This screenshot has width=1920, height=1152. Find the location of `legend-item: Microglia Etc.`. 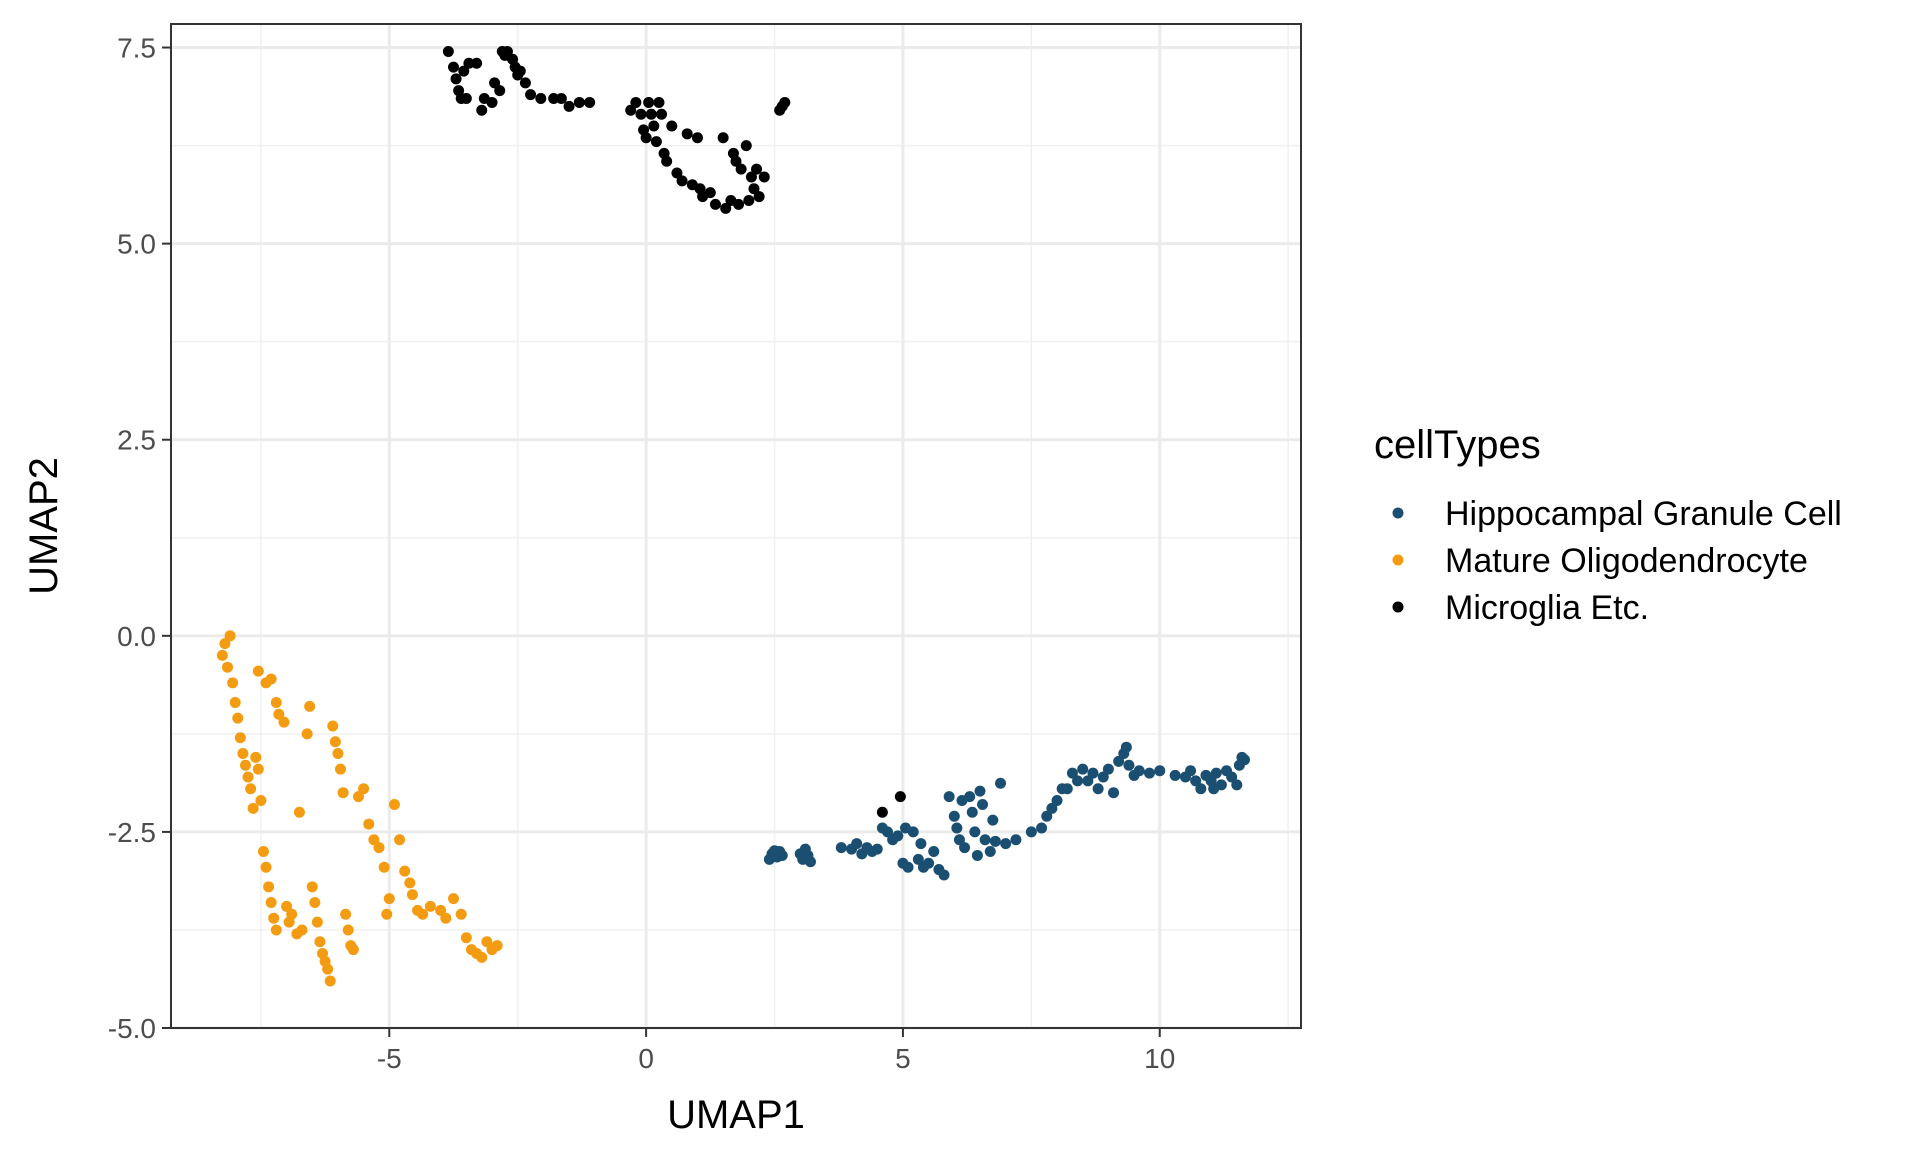

legend-item: Microglia Etc. is located at coordinates (1520, 608).